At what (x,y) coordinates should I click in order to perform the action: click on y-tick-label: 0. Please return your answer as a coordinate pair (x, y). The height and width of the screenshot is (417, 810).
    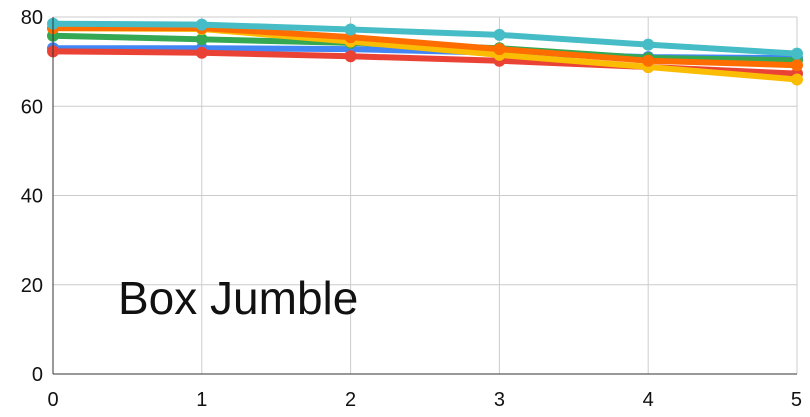
    Looking at the image, I should click on (37, 375).